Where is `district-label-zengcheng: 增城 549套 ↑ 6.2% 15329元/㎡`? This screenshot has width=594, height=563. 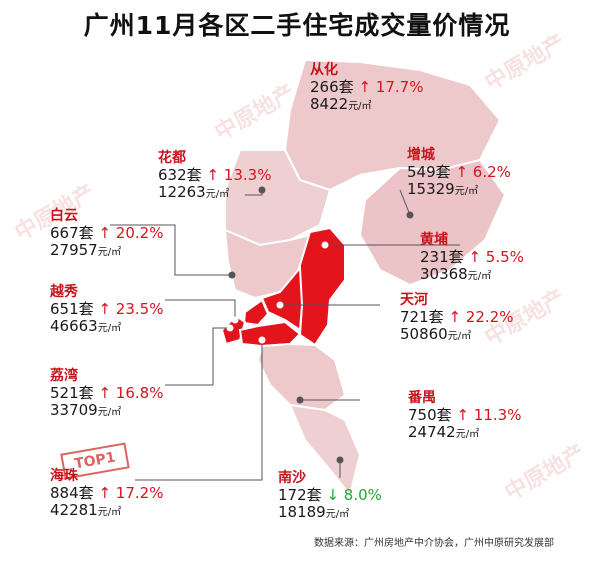 district-label-zengcheng: 增城 549套 ↑ 6.2% 15329元/㎡ is located at coordinates (459, 173).